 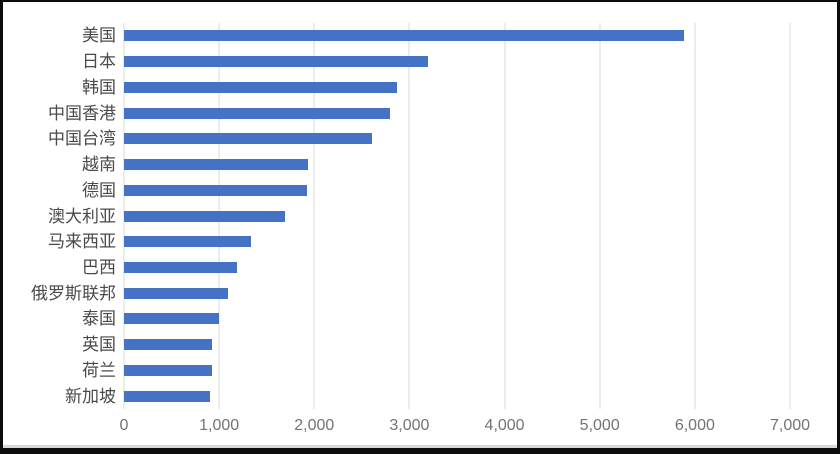 I want to click on bar-row: 荷兰, so click(x=396, y=371).